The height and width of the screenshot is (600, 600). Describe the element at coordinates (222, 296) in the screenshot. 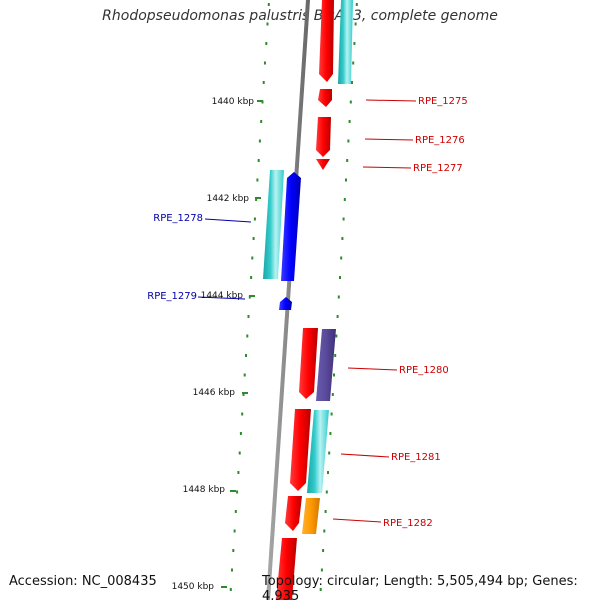

I see `kbp-label: 1444 kbp` at that location.